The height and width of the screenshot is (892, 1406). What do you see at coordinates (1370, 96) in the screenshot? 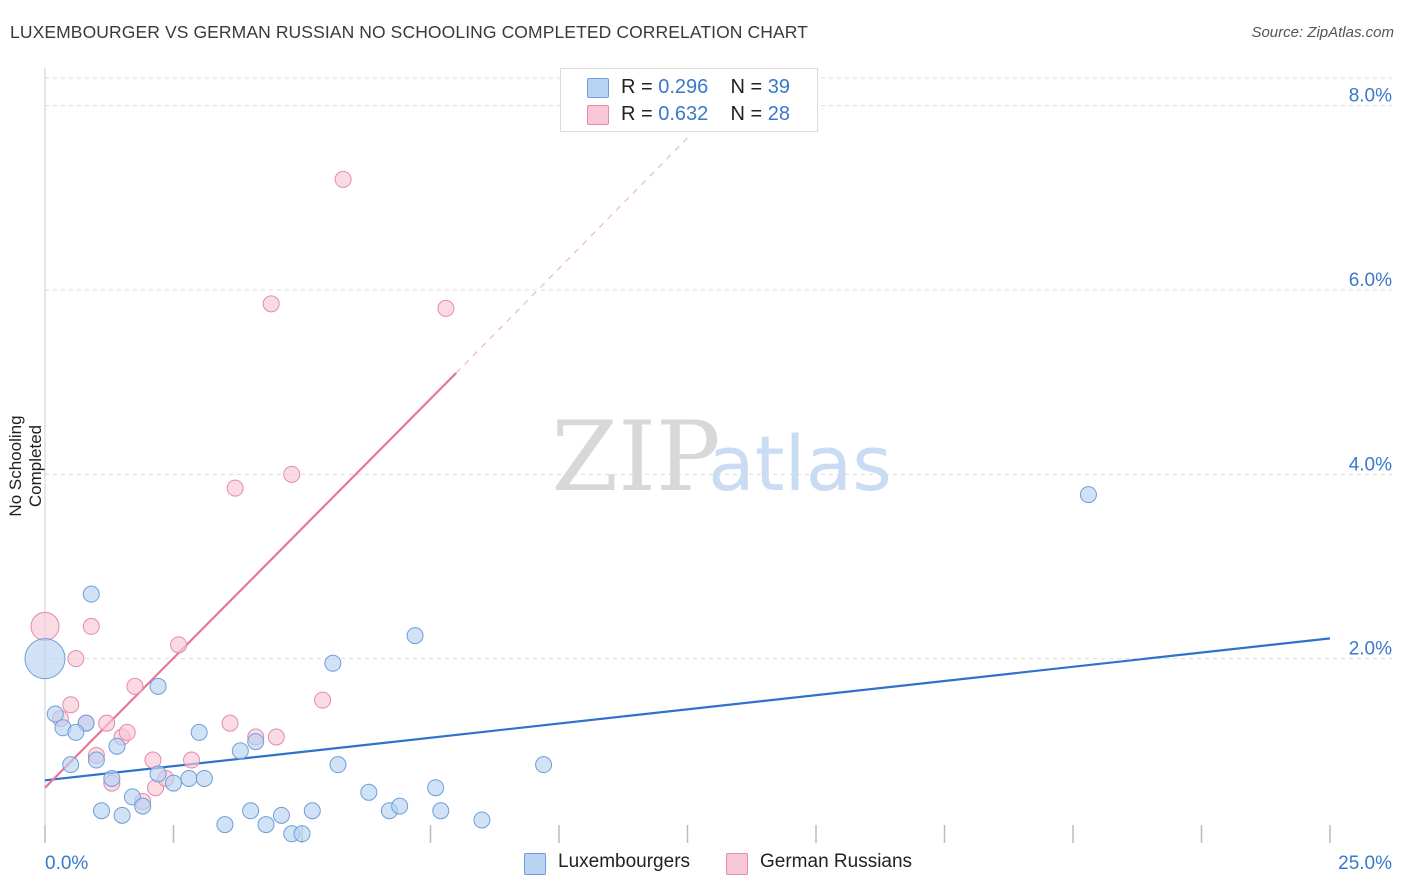
I see `y-tick-label: 8.0%` at bounding box center [1370, 96].